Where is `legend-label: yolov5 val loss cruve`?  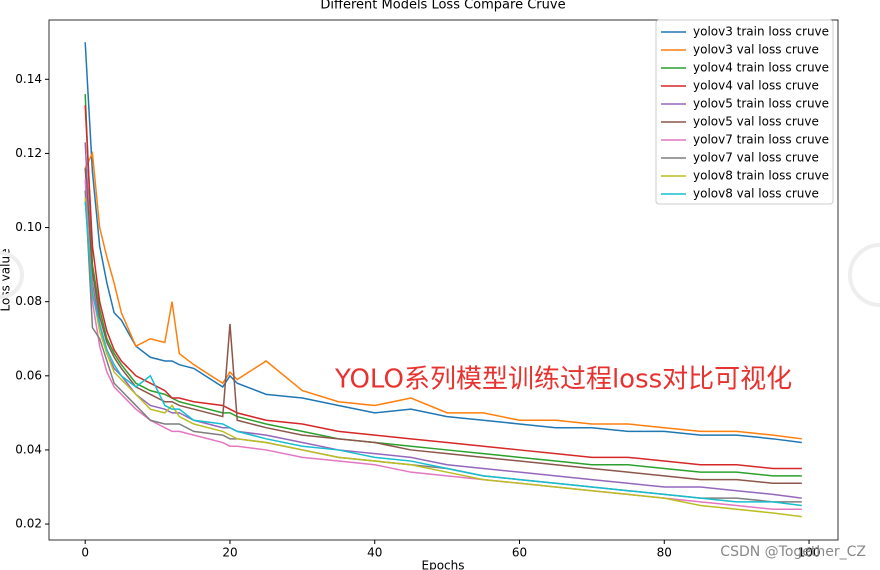 legend-label: yolov5 val loss cruve is located at coordinates (756, 122).